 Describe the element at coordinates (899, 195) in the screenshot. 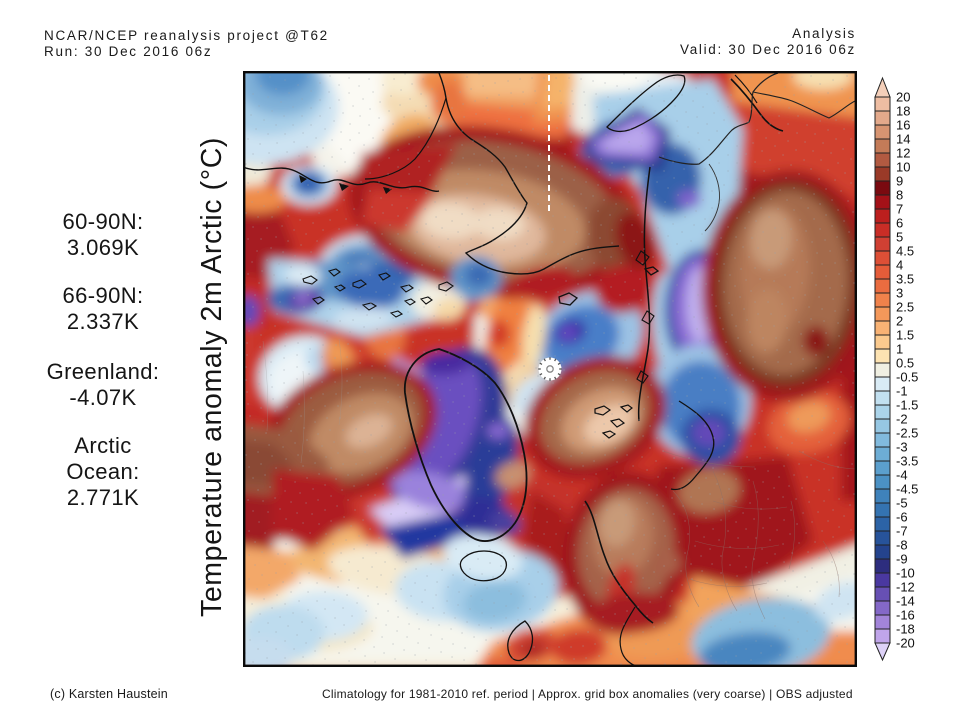

I see `svg-text: 8` at that location.